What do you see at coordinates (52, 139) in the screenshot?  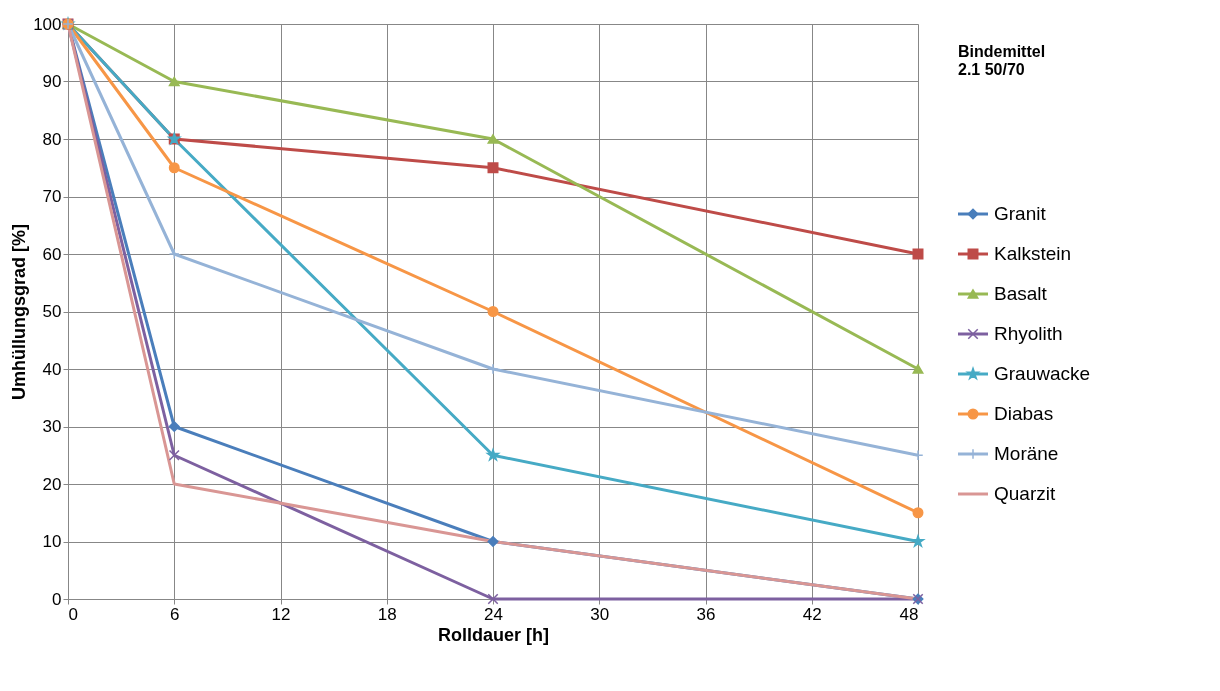 I see `y-tick-label: 80` at bounding box center [52, 139].